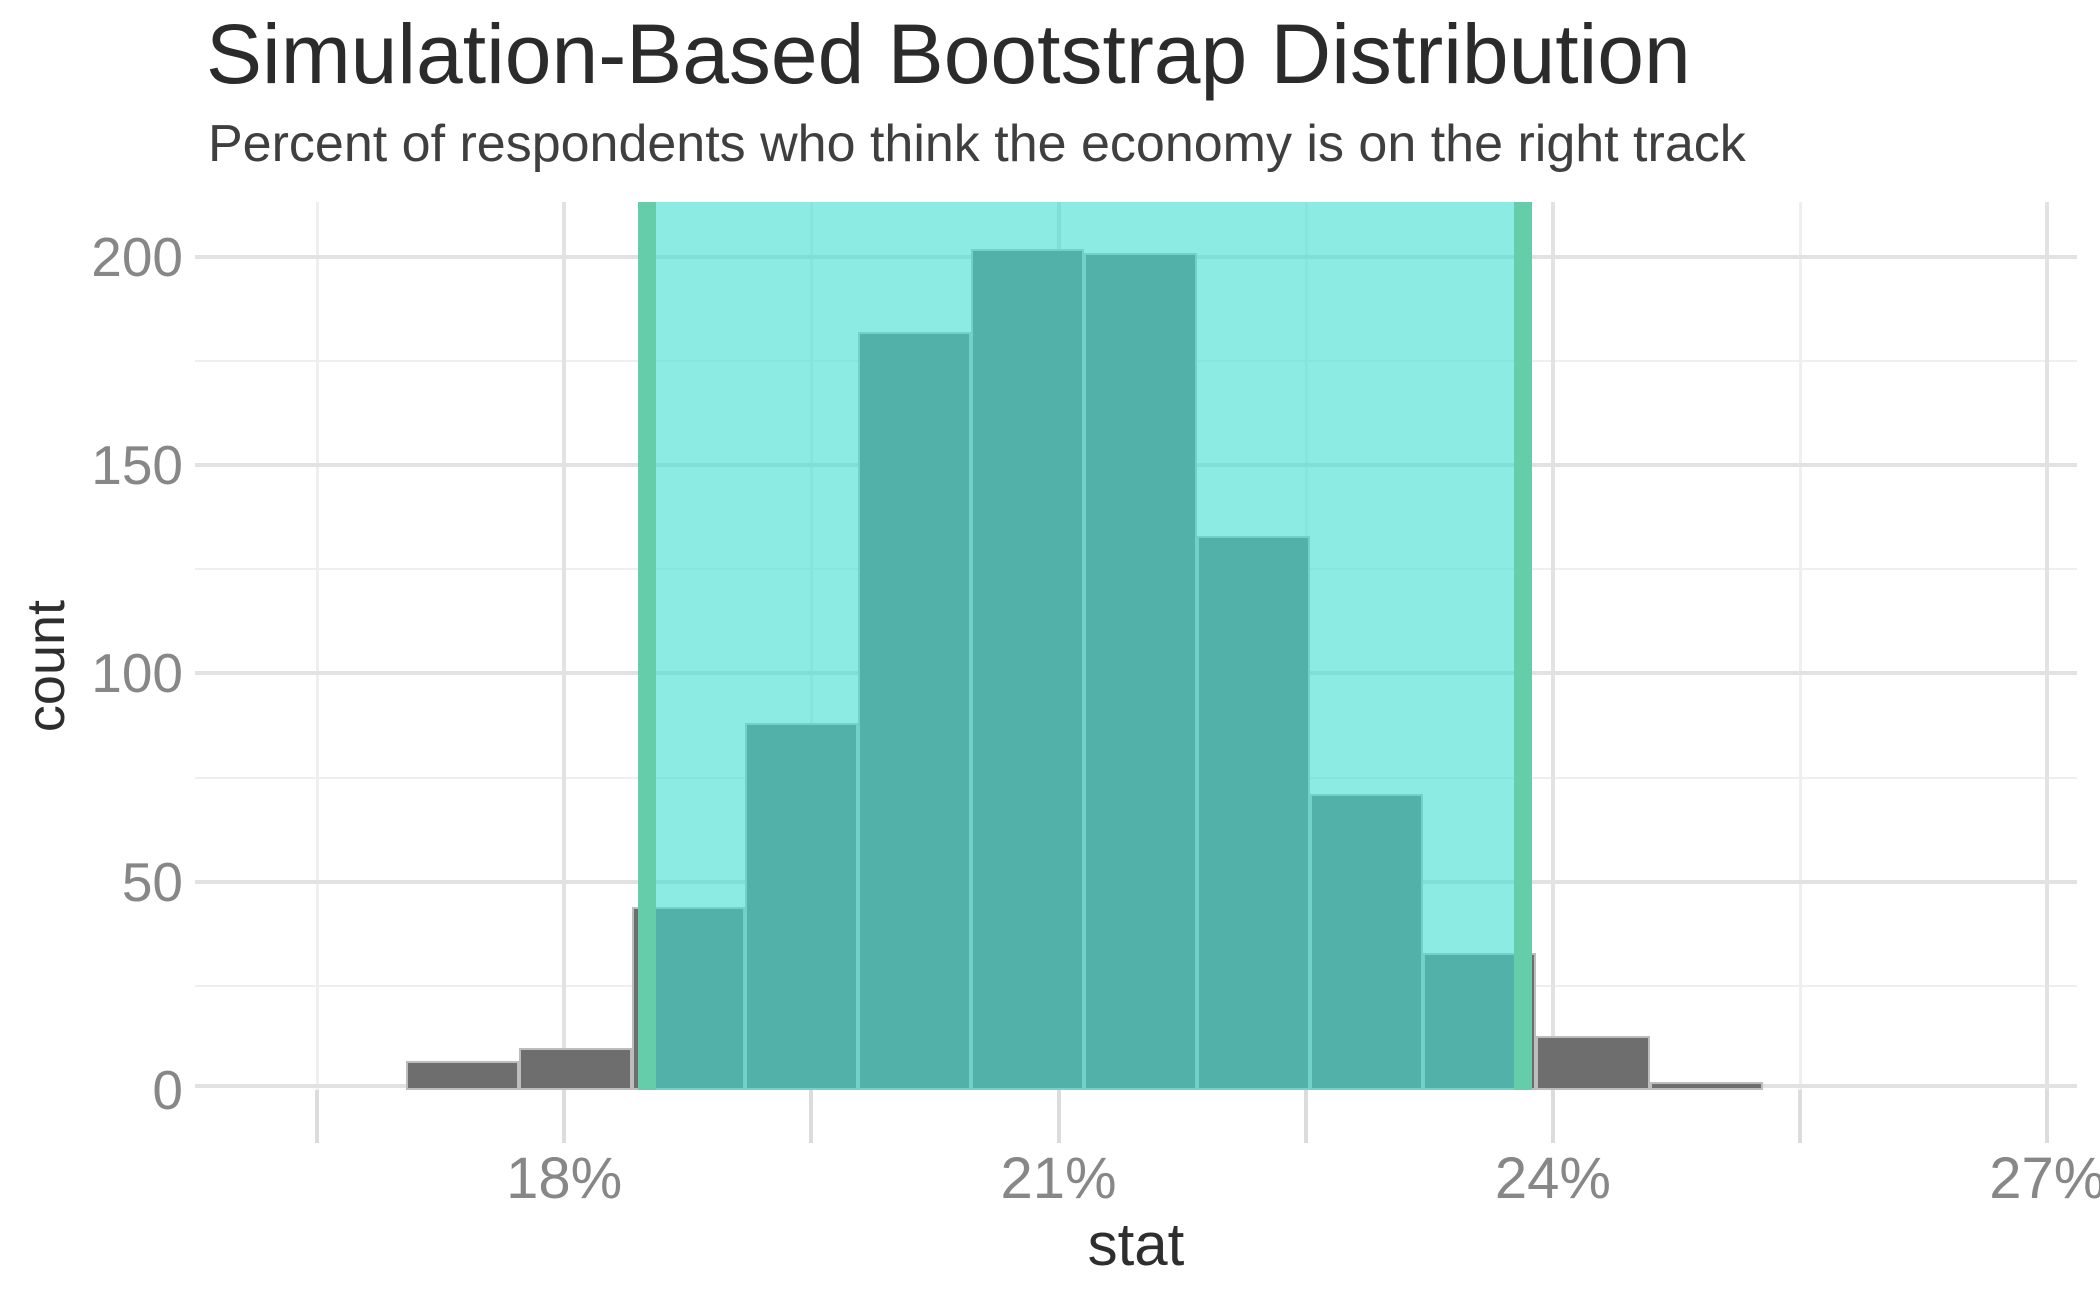  I want to click on x-axis-tick-label: 24%, so click(1552, 1178).